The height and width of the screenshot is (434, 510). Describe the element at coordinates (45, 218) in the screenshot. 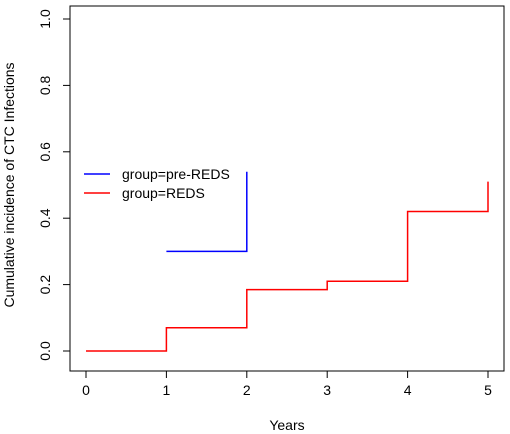

I see `y-tick-label: 0.4` at that location.